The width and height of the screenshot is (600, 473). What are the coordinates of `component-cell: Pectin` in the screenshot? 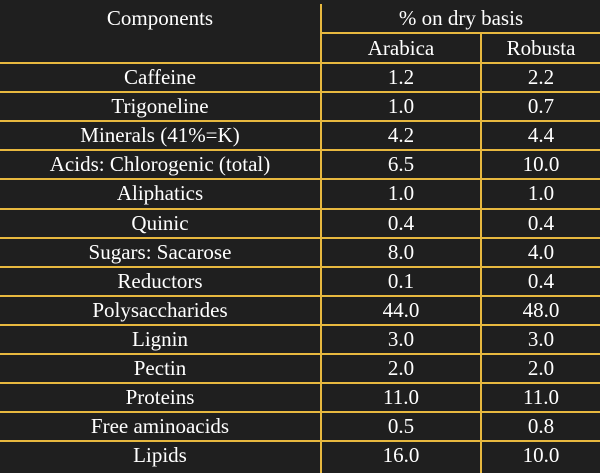 It's located at (160, 368).